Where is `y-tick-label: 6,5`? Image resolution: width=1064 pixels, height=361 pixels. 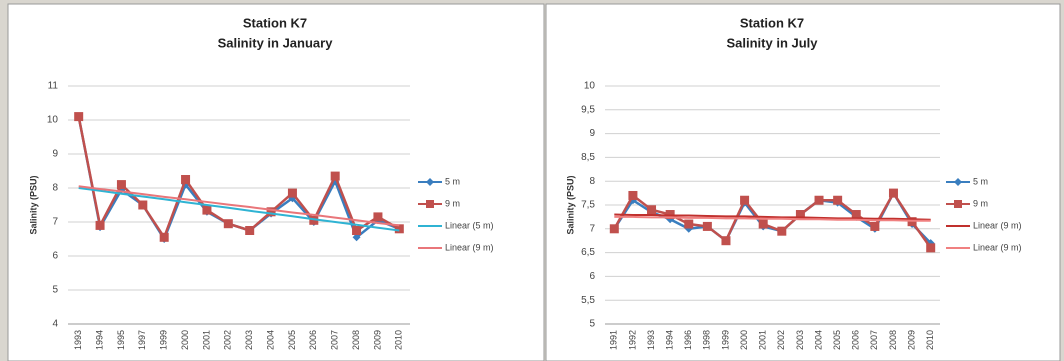
y-tick-label: 6,5 is located at coordinates (588, 252).